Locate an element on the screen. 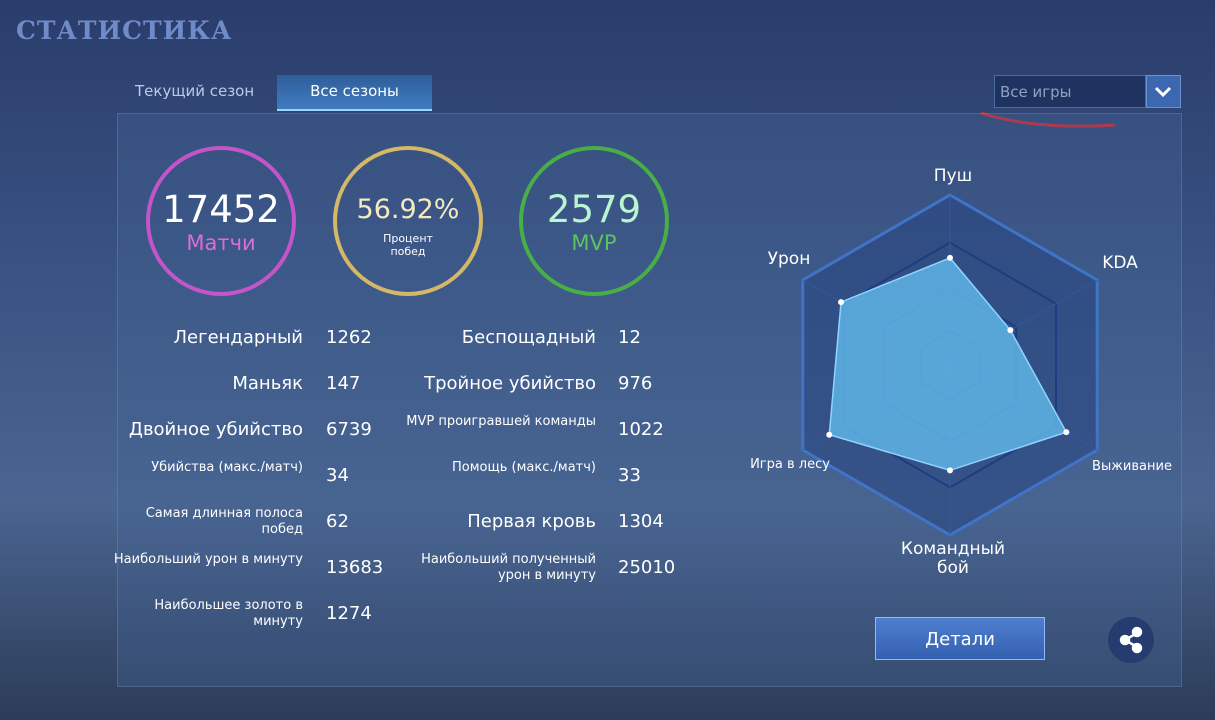 This screenshot has width=1215, height=720. stat-value: 34 is located at coordinates (337, 475).